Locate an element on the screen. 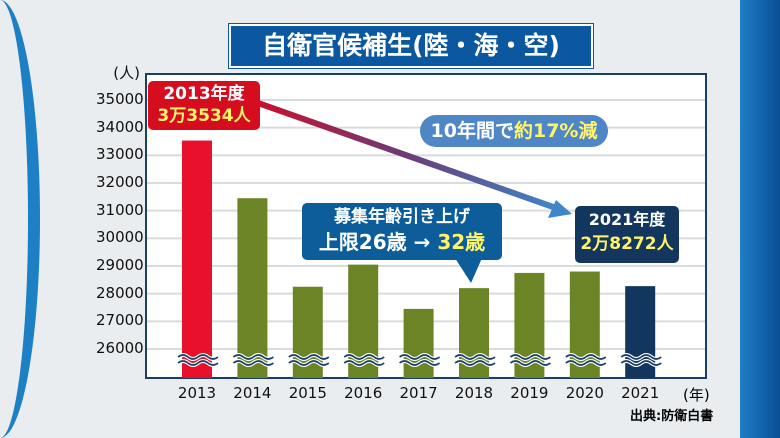  y-tick-label: 33000 is located at coordinates (120, 154).